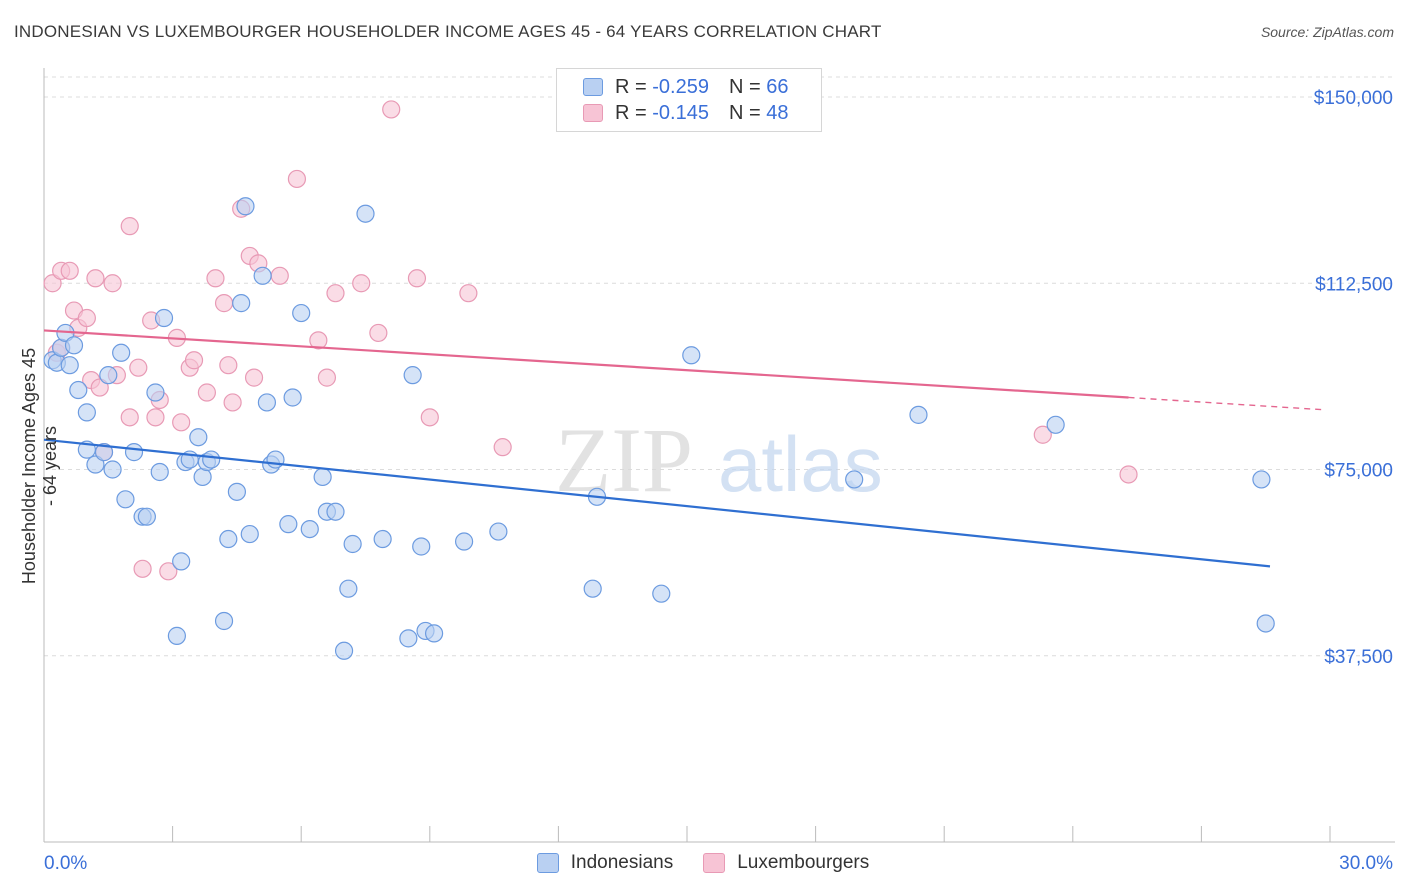 The height and width of the screenshot is (892, 1406). I want to click on x-tick-labels: 0.0% 30.0%, so click(718, 863).